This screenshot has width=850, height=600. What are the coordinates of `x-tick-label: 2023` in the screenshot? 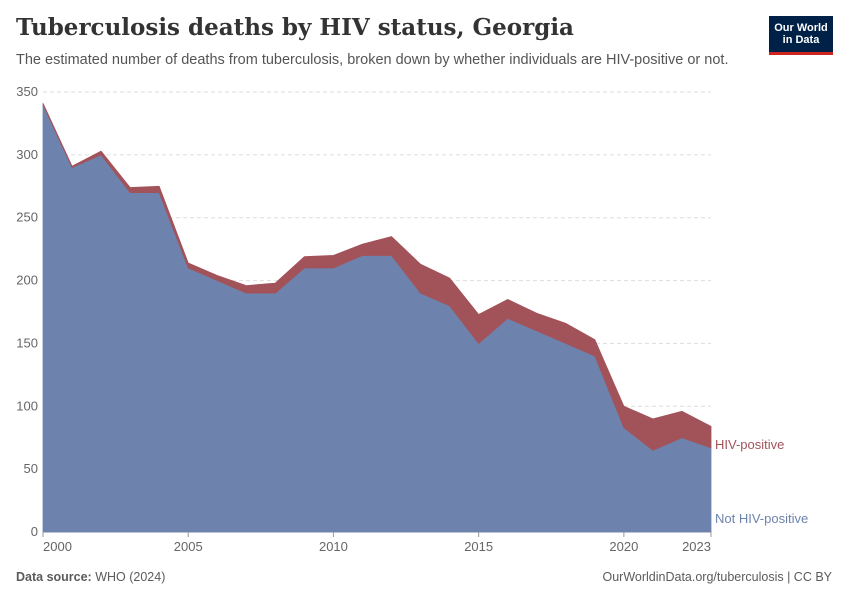 It's located at (696, 546).